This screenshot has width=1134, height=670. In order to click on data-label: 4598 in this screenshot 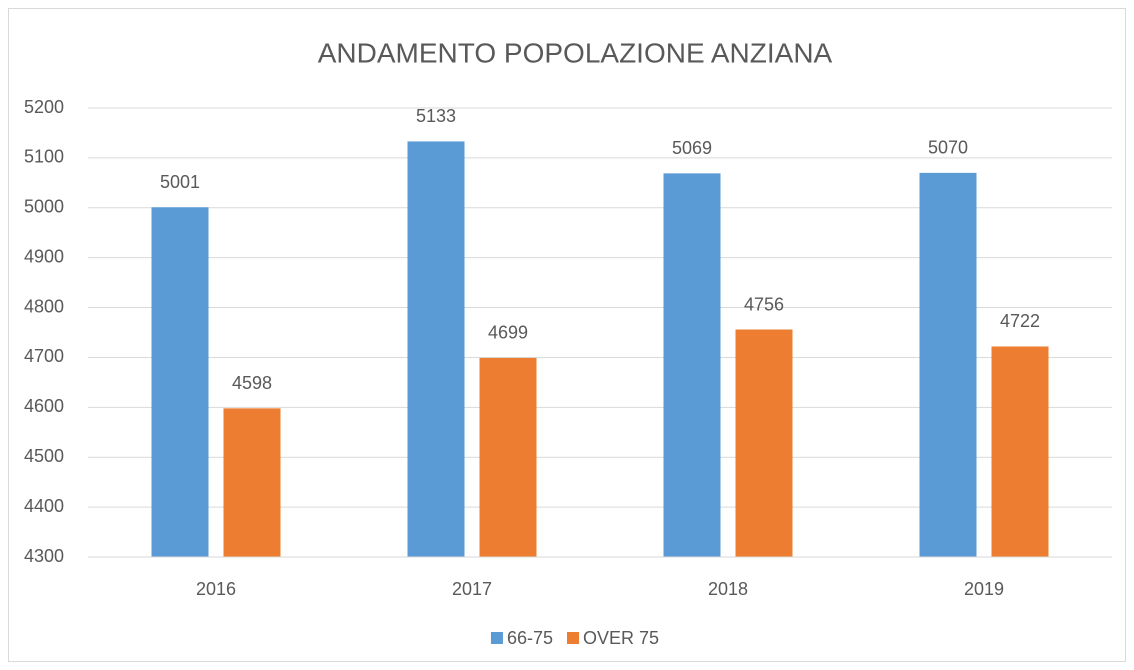, I will do `click(252, 383)`.